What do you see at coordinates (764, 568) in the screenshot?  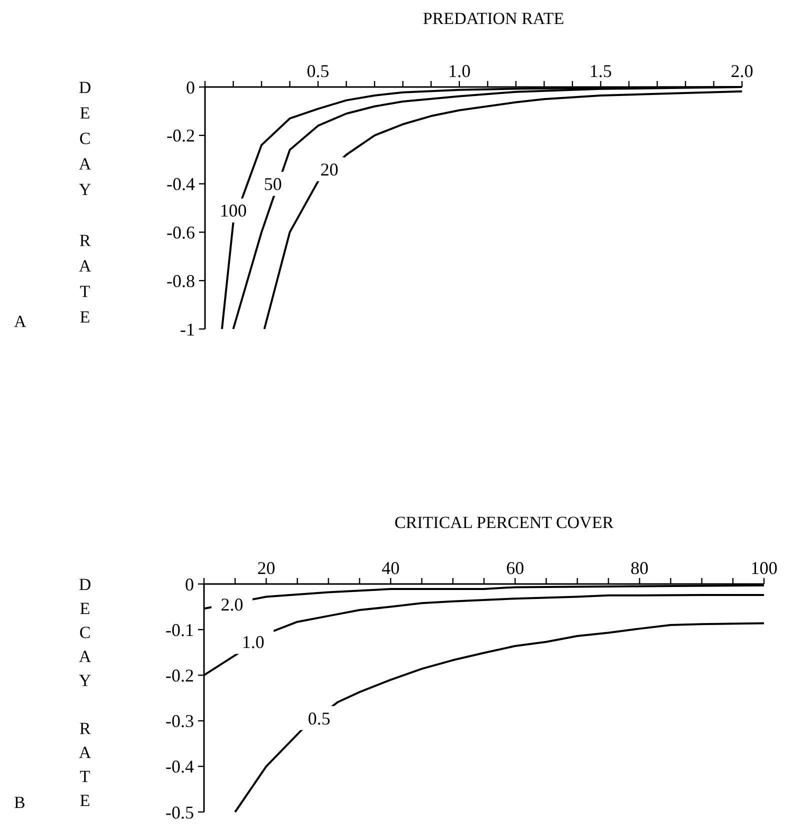 I see `x-tick-label: 100` at bounding box center [764, 568].